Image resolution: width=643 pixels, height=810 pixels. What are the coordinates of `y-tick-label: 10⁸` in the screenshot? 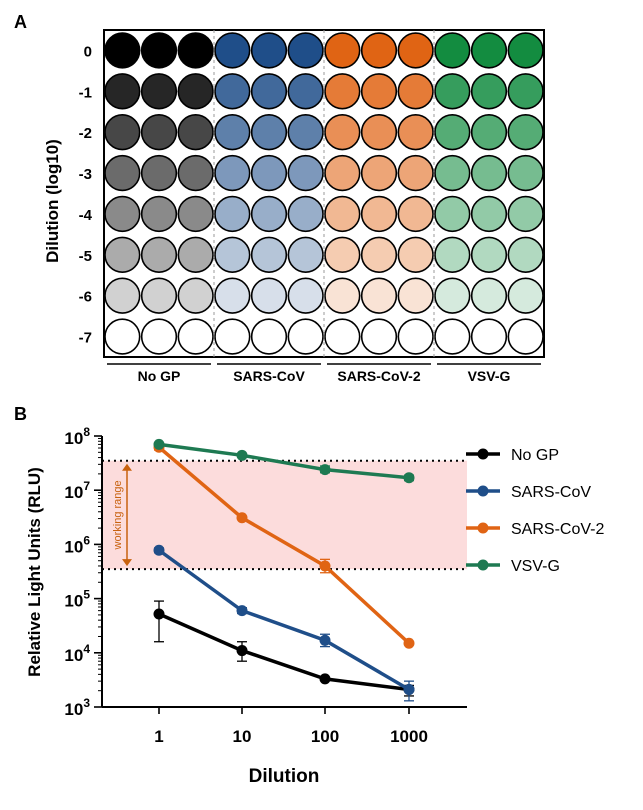 It's located at (77, 436).